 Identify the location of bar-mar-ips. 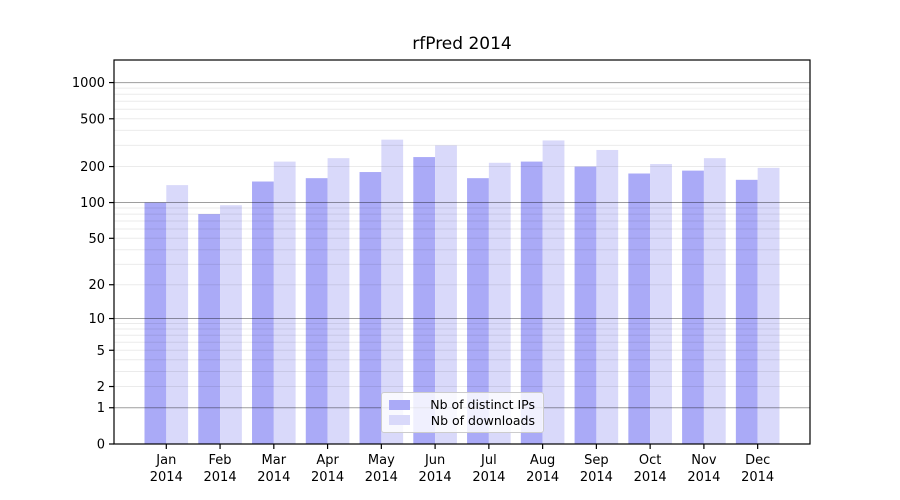
(263, 313).